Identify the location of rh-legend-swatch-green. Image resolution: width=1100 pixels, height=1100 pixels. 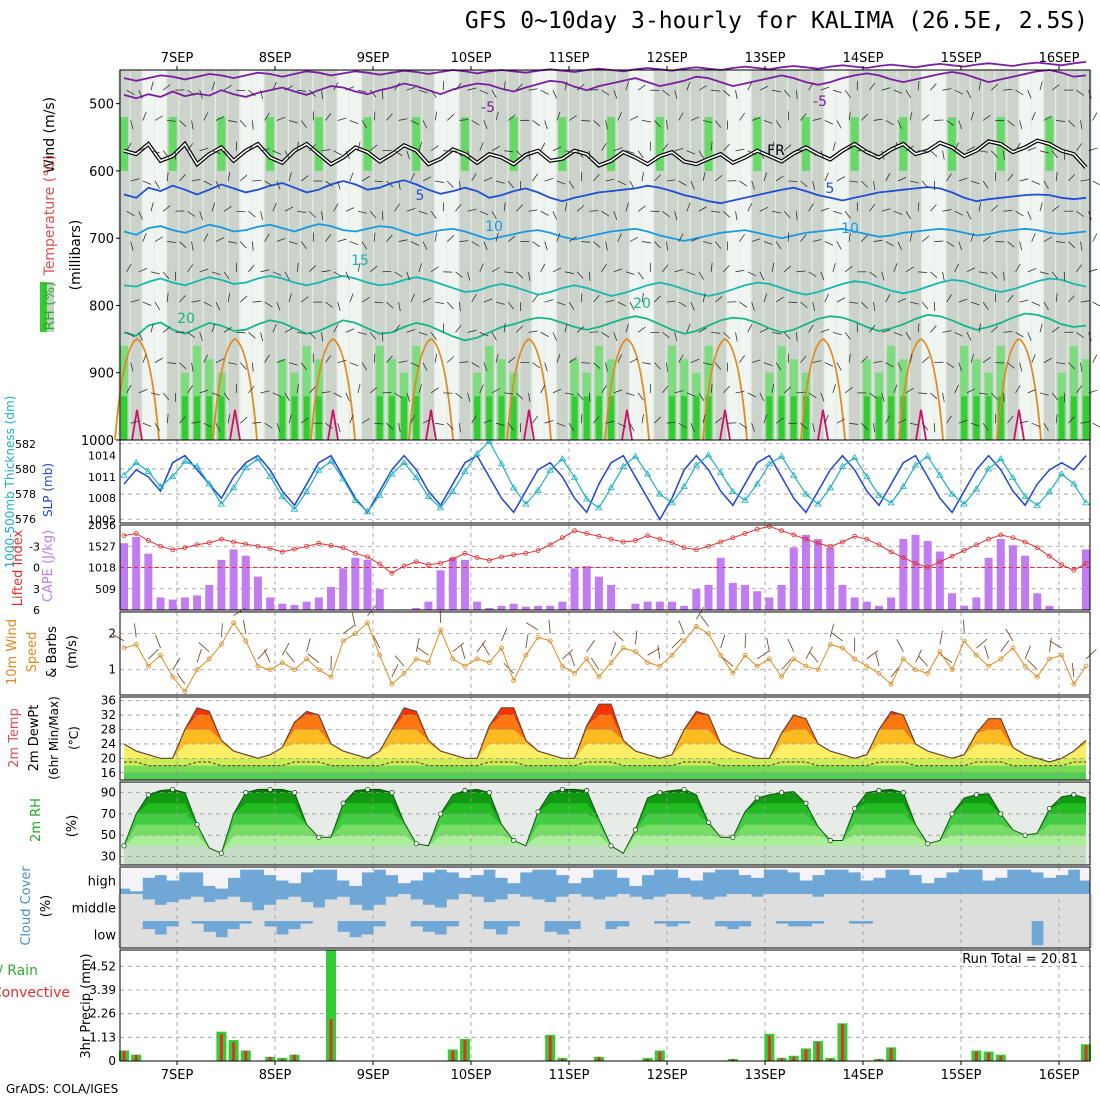
(43, 307).